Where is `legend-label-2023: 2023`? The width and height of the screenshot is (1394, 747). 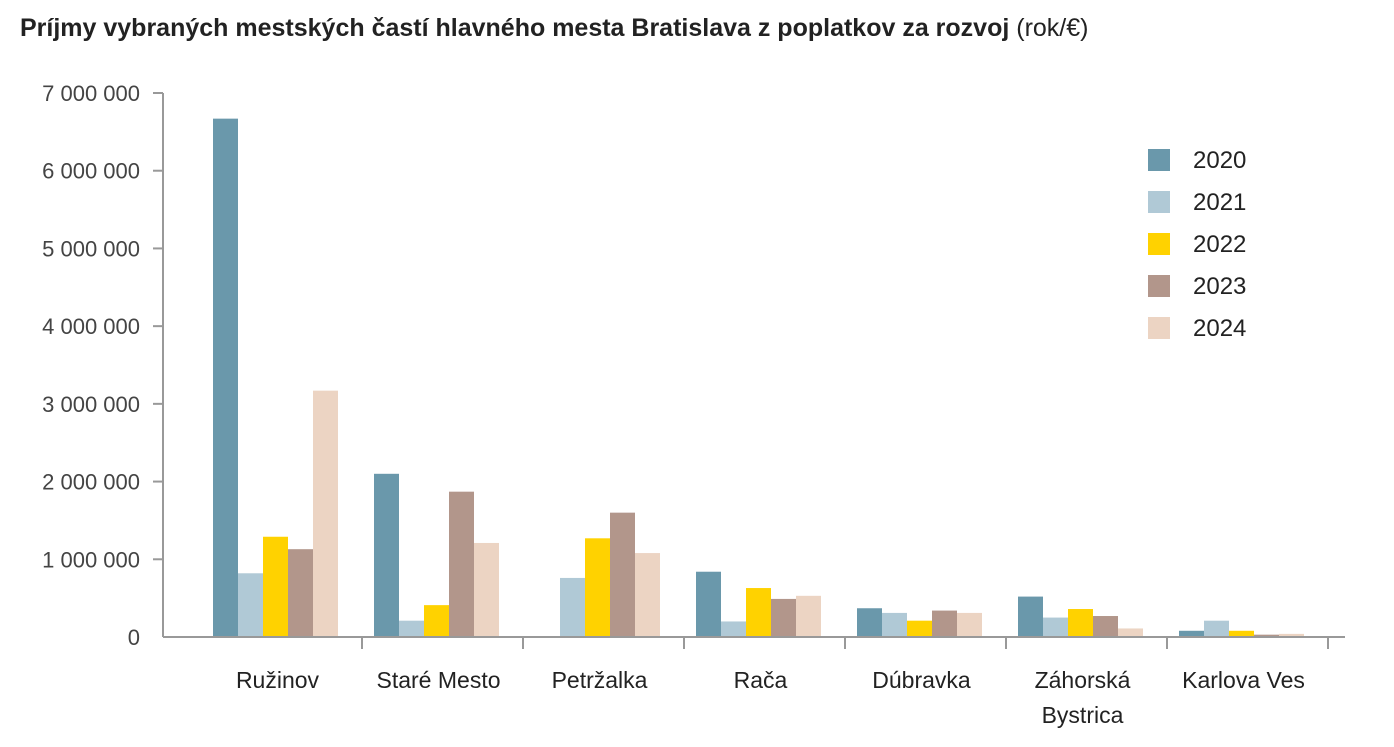
legend-label-2023: 2023 is located at coordinates (1219, 286).